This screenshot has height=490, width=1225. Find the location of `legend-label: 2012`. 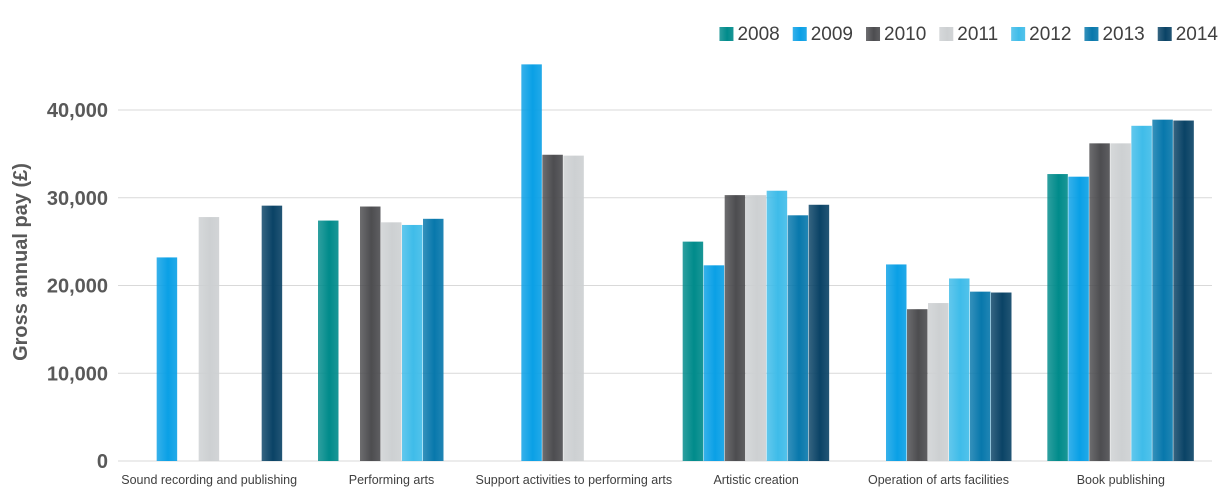

legend-label: 2012 is located at coordinates (1050, 34).